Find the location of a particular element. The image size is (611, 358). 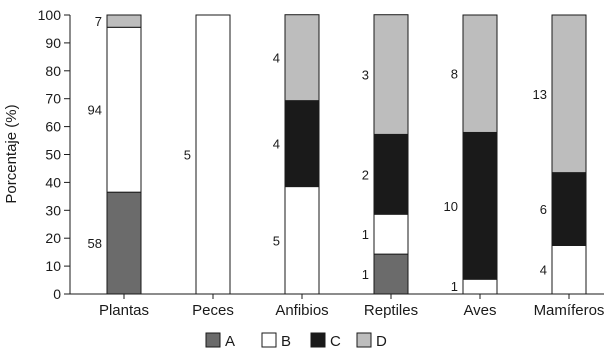

count-label-B: 94 is located at coordinates (95, 110).